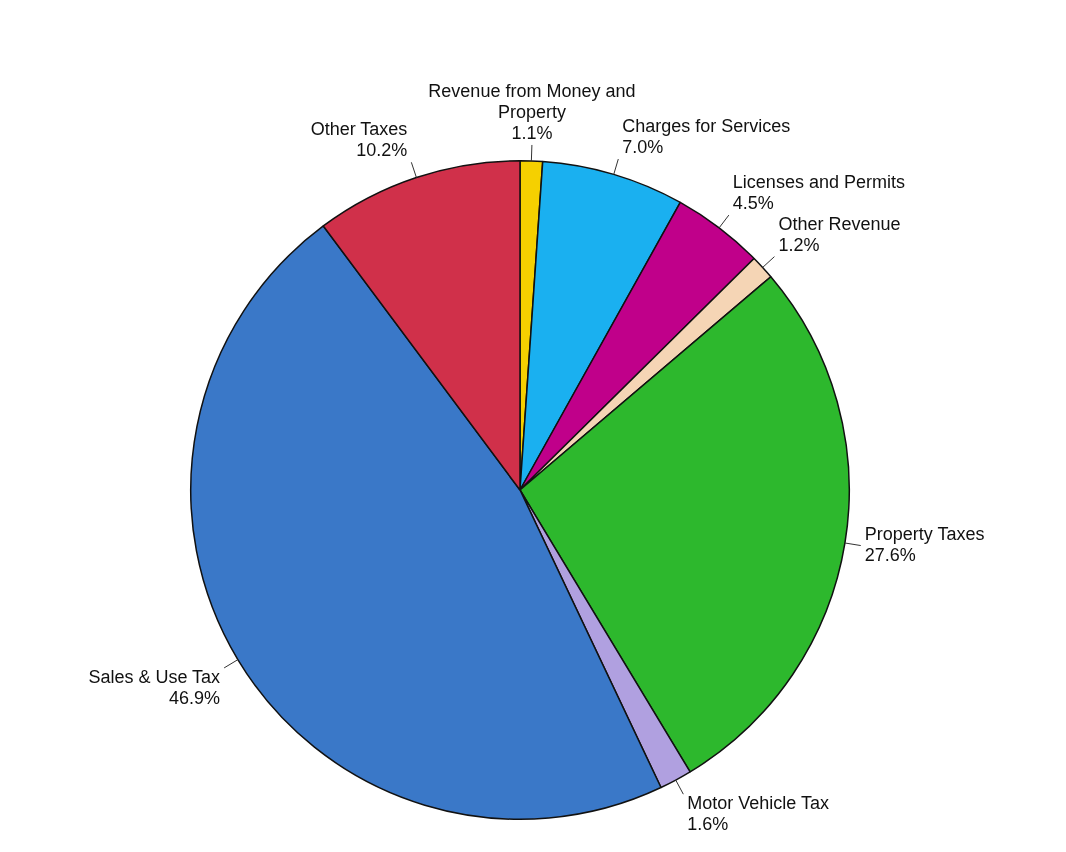 This screenshot has height=852, width=1066. Describe the element at coordinates (753, 203) in the screenshot. I see `data-label: 4.5%` at that location.